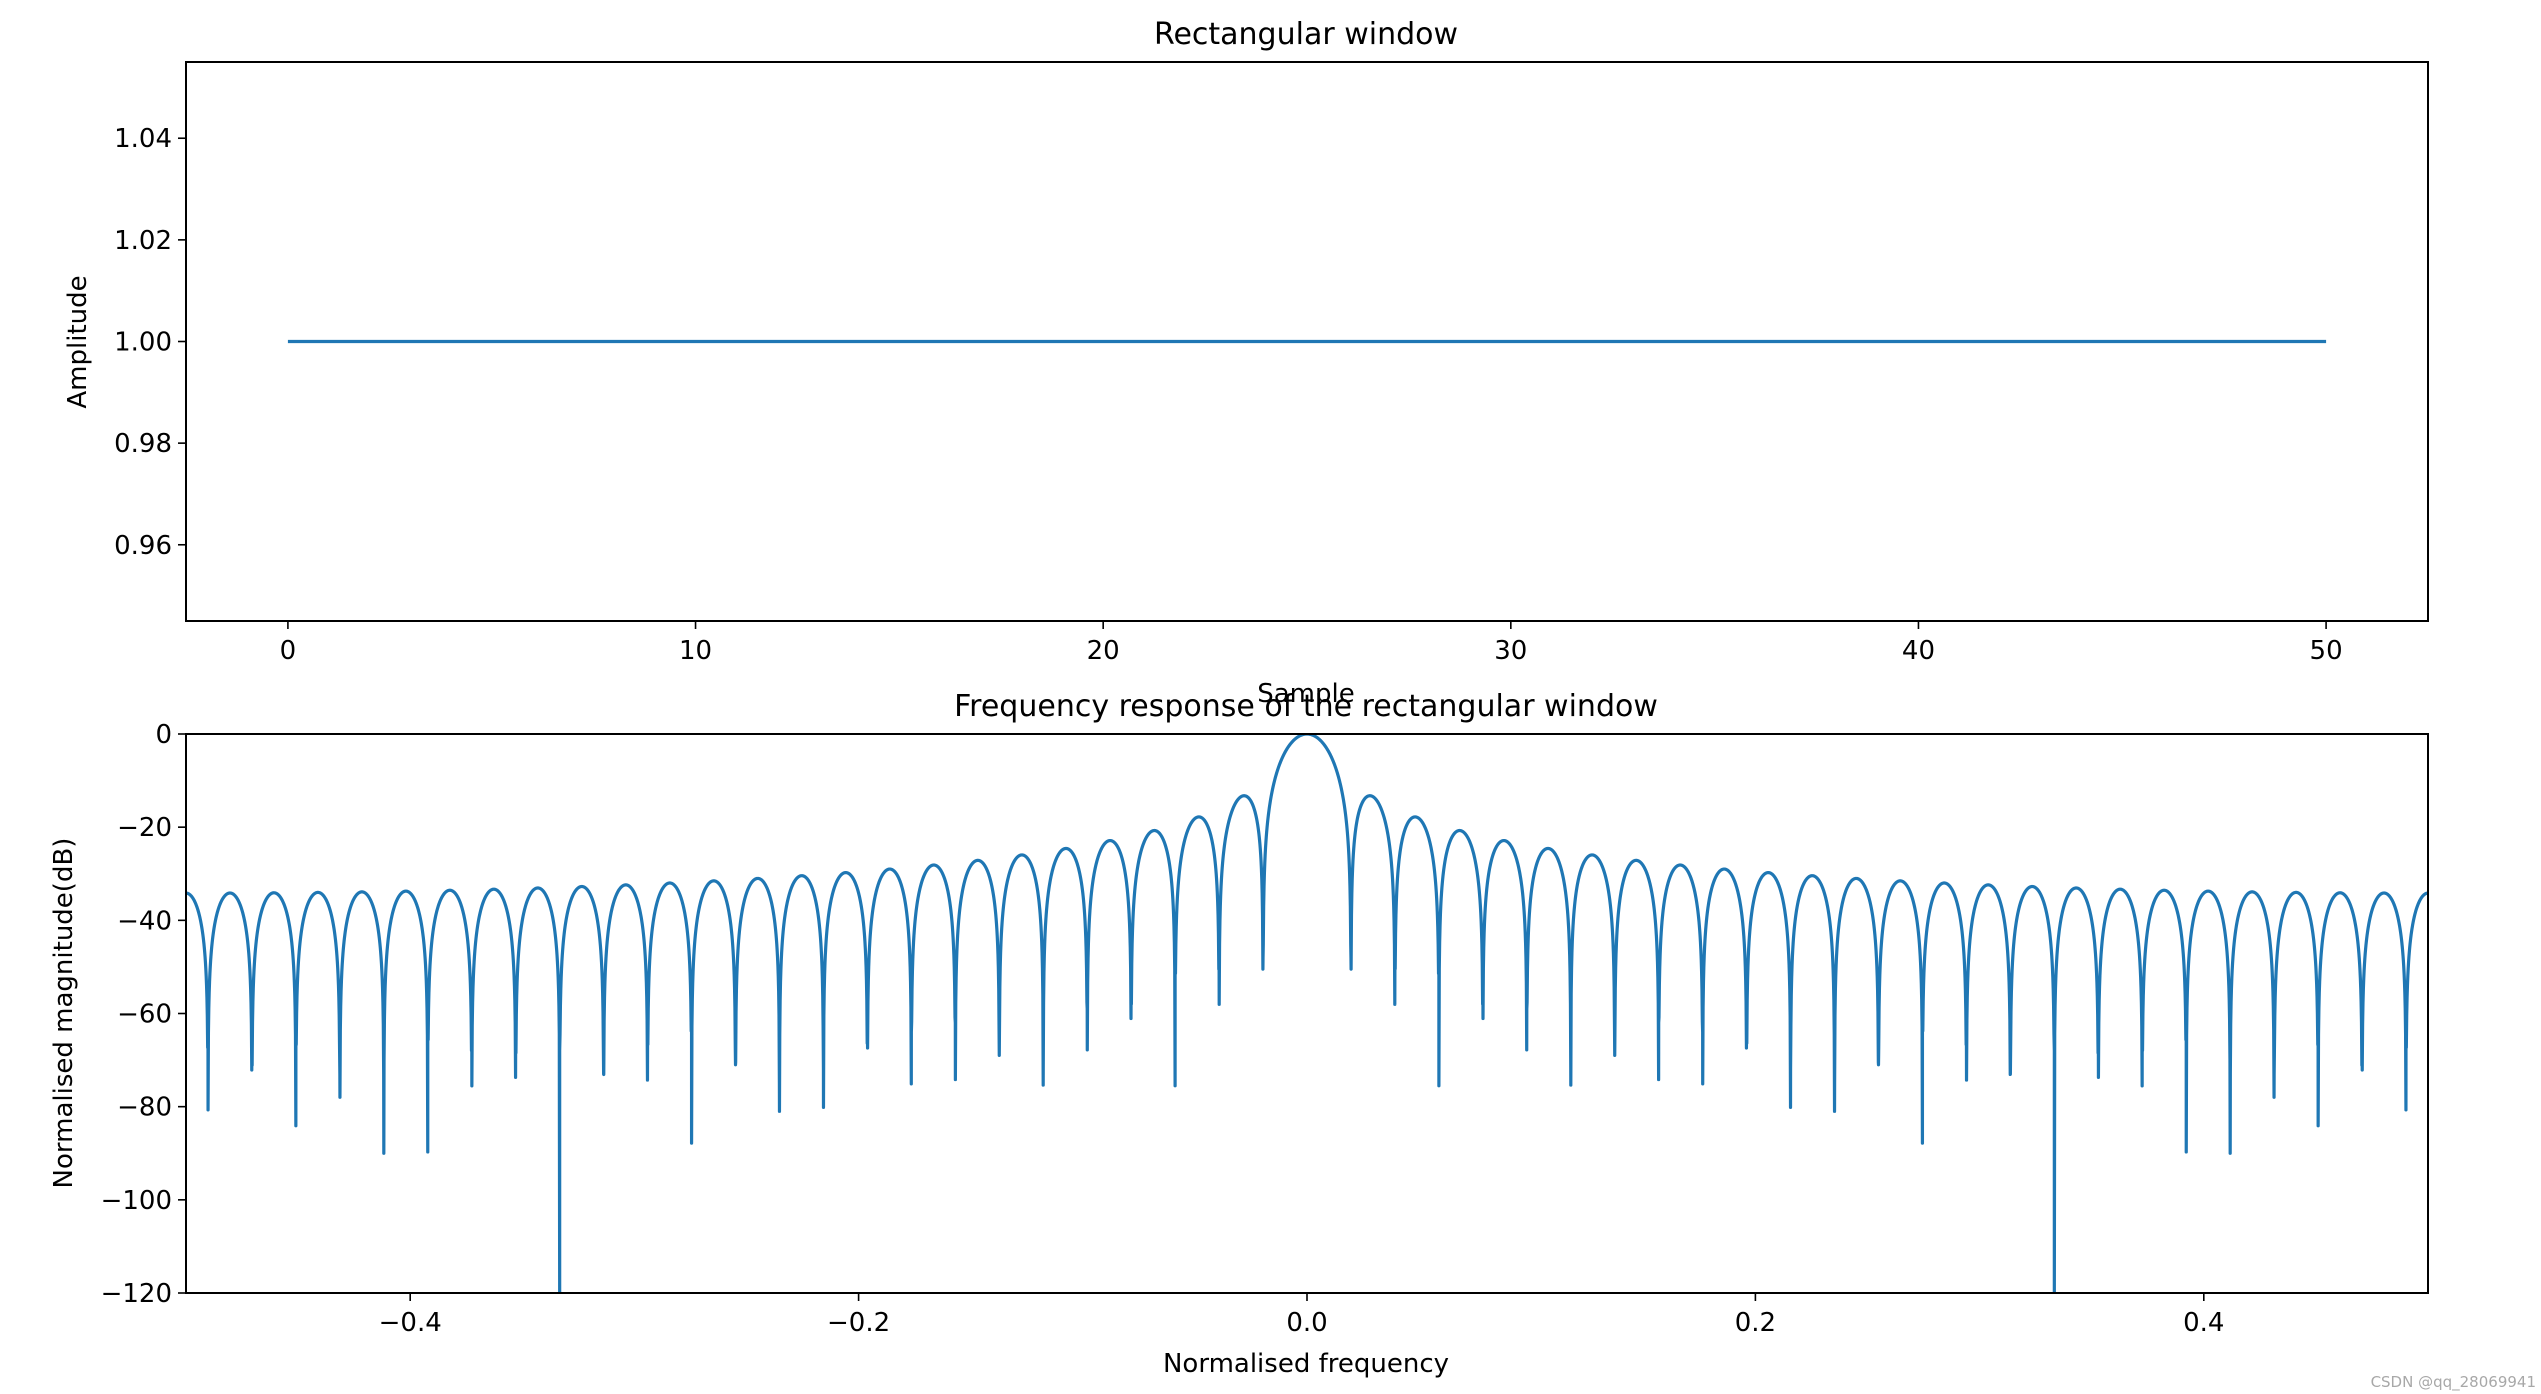  I want to click on window-x-ticks: 0 10 20 30 40 50, so click(1311, 643).